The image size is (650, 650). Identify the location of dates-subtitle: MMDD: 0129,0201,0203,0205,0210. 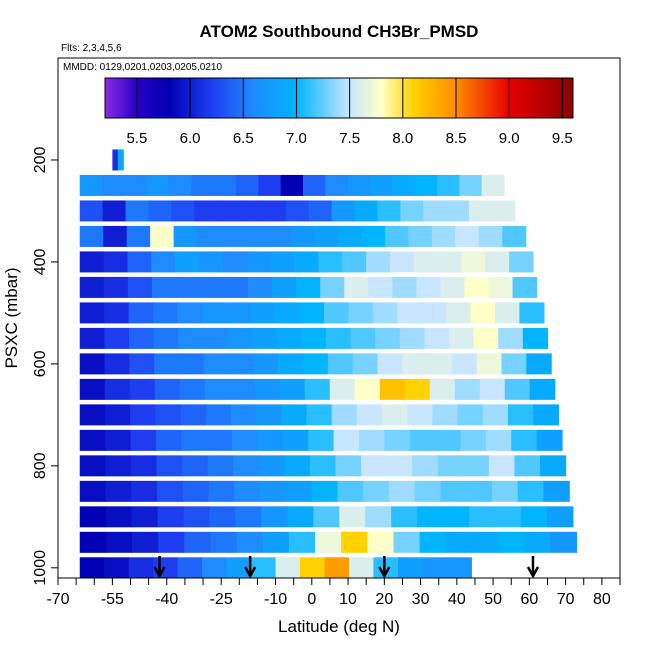
(142, 67).